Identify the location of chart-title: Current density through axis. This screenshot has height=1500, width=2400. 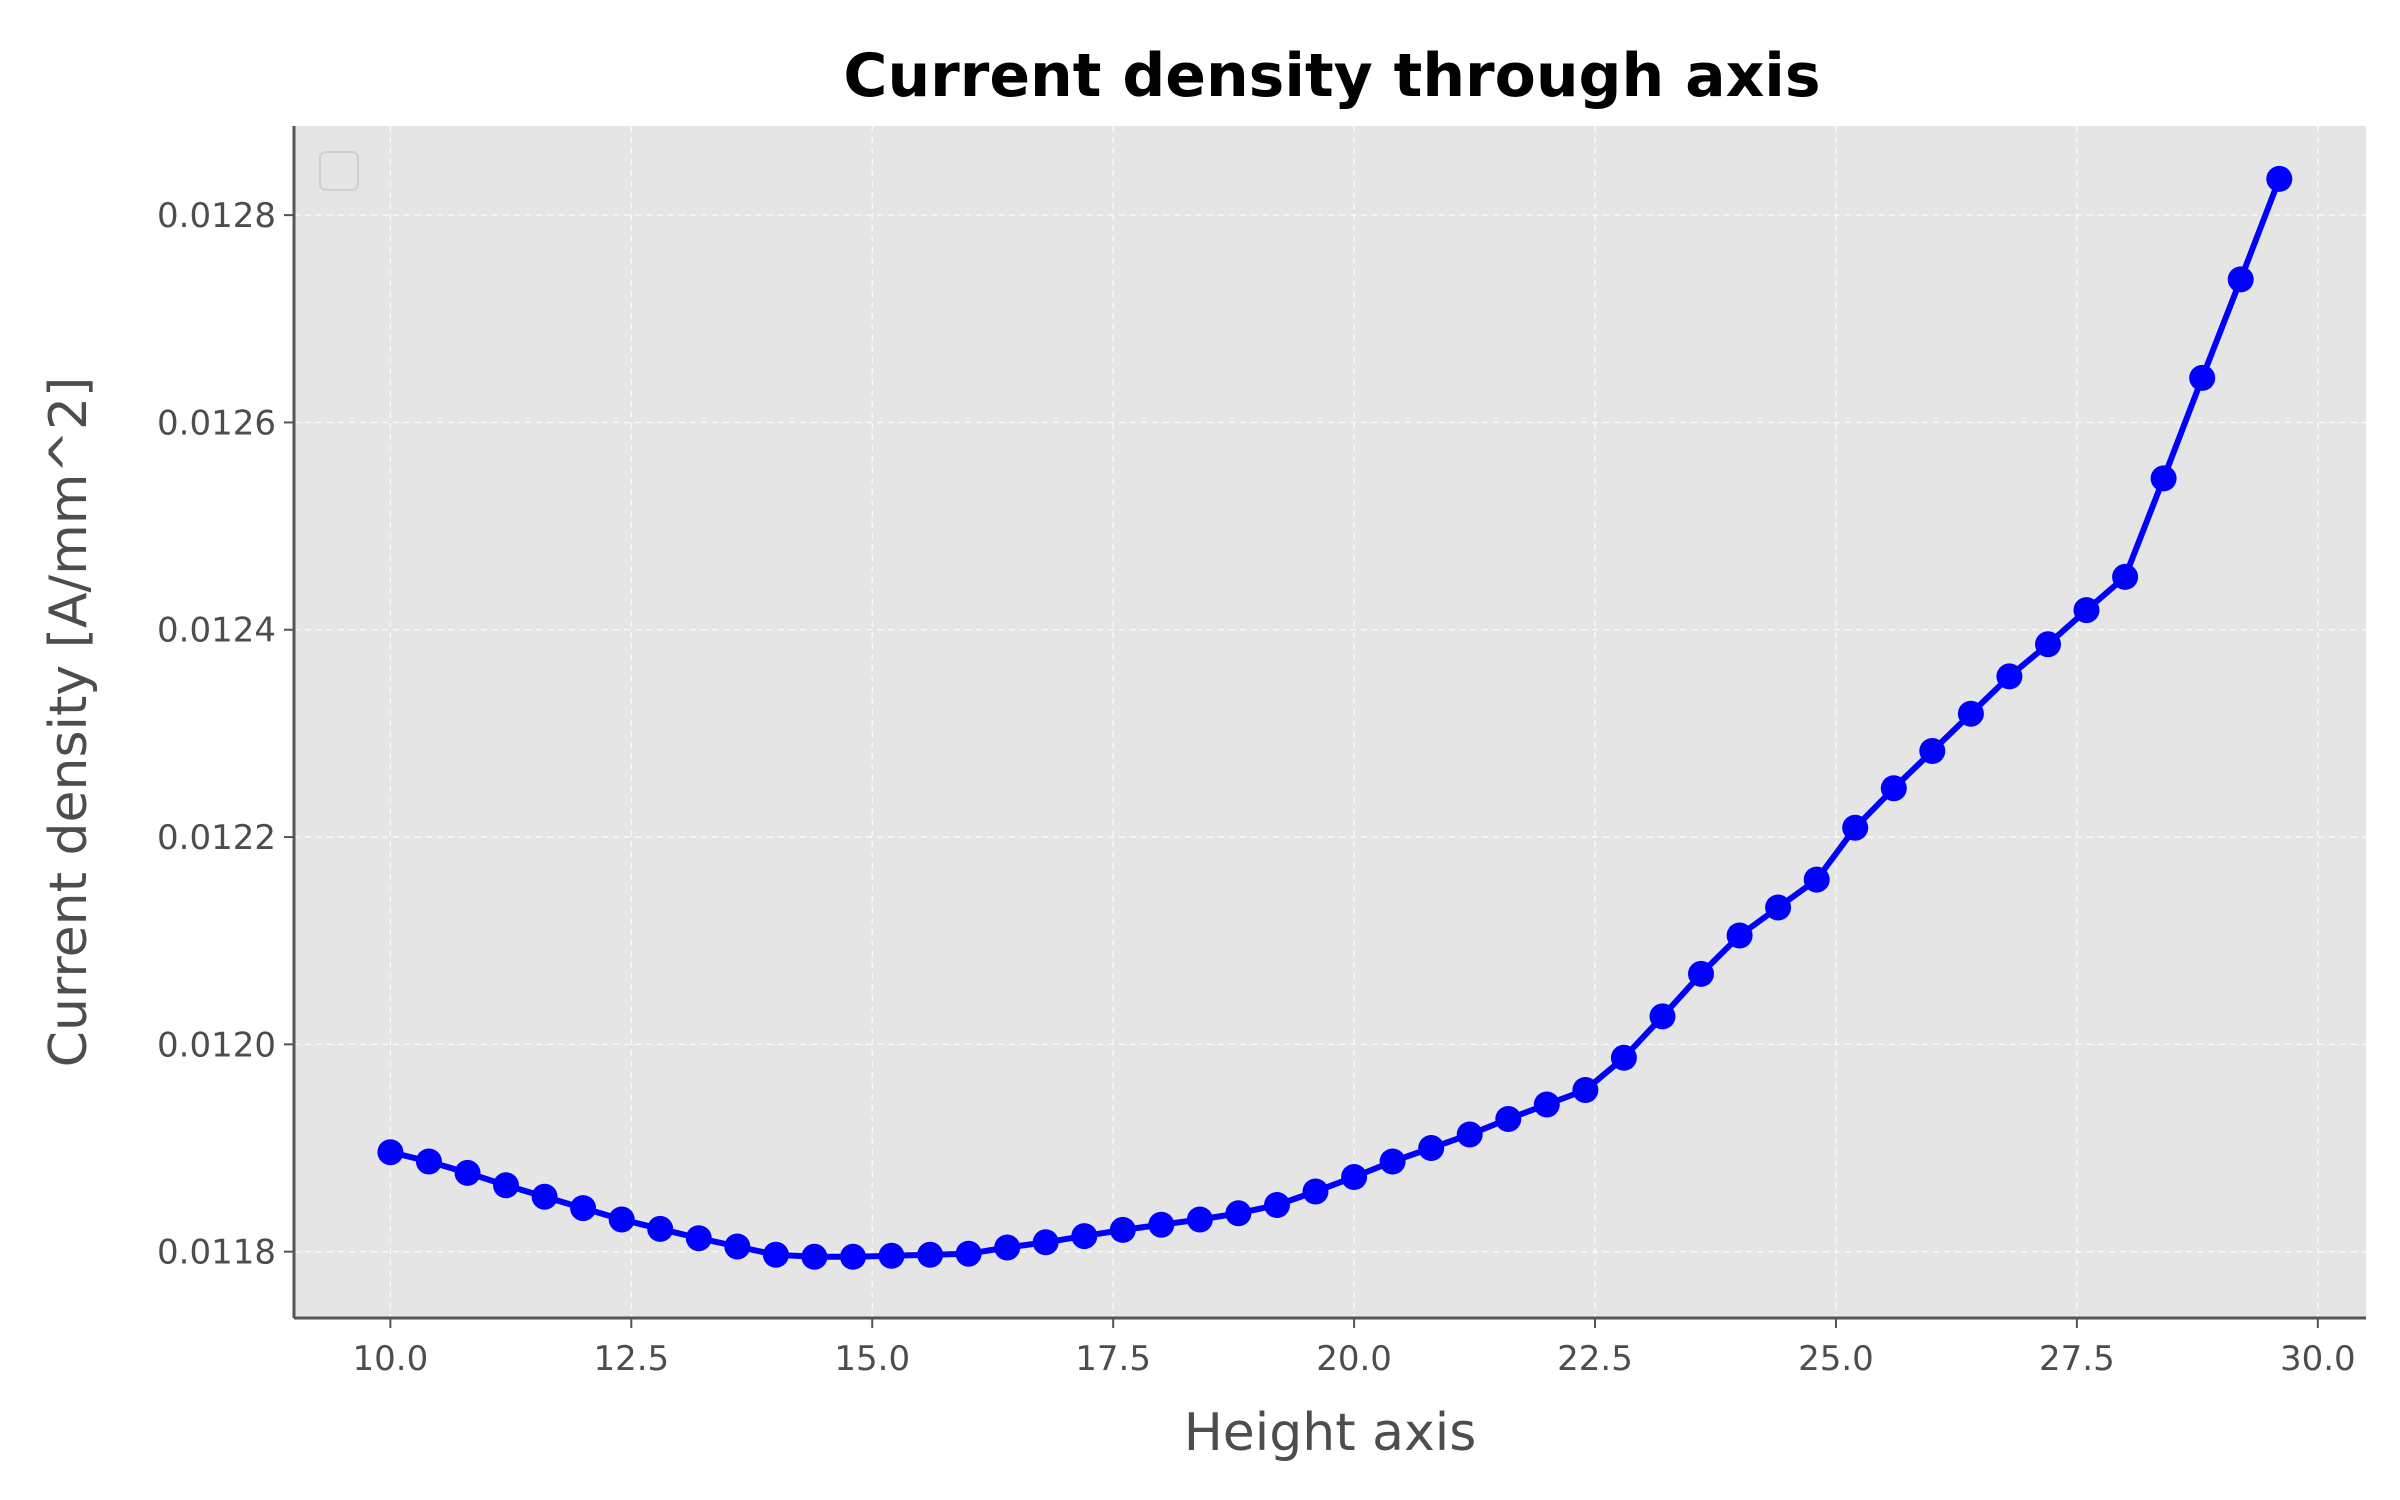
(1331, 76).